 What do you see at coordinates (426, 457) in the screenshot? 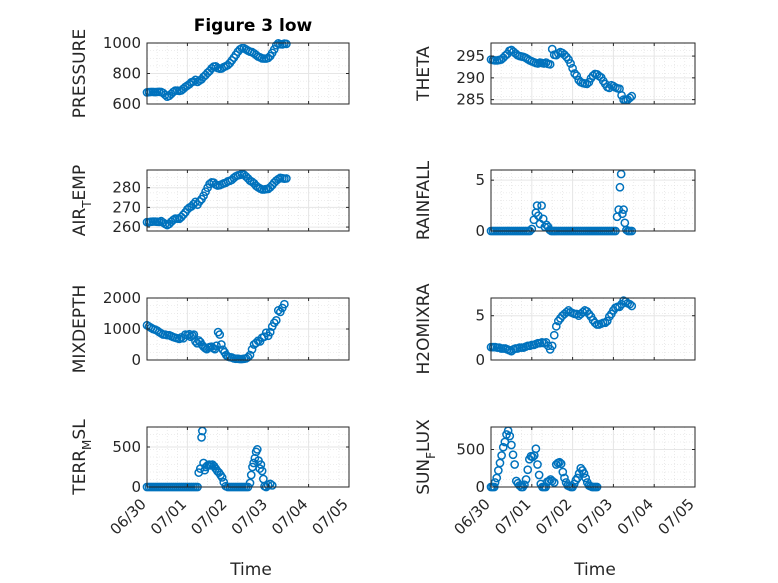
I see `y-axis-label: SUNFLUX` at bounding box center [426, 457].